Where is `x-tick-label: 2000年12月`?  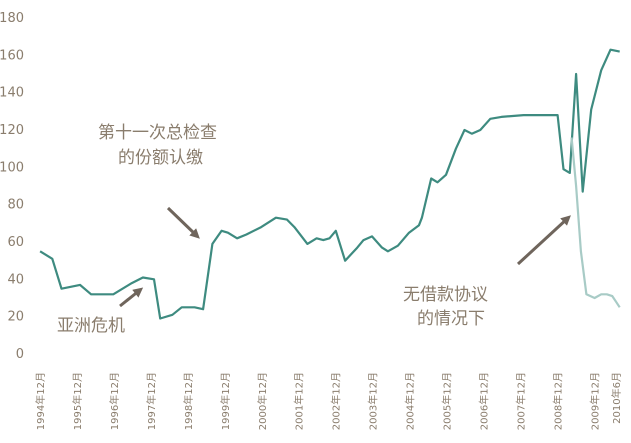 x-tick-label: 2000年12月 is located at coordinates (262, 401).